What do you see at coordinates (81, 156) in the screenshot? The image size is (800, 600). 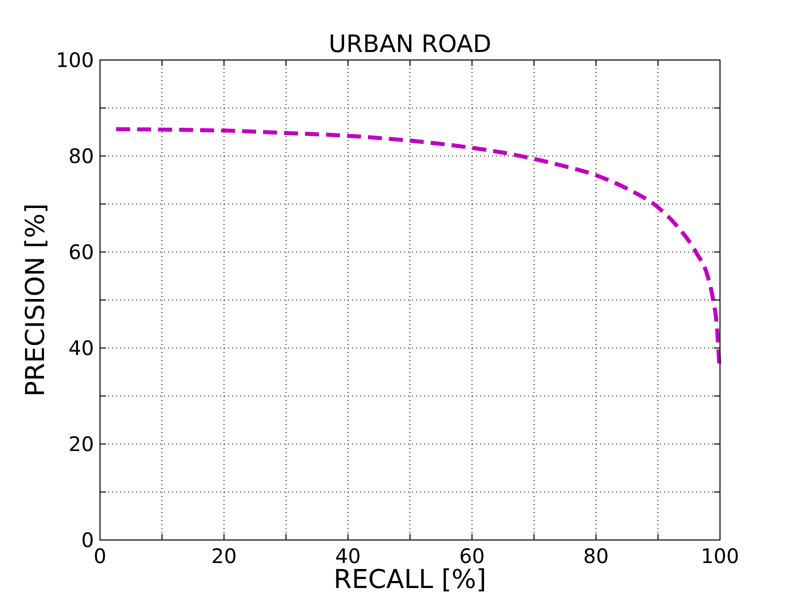 I see `y-tick-label: 80` at bounding box center [81, 156].